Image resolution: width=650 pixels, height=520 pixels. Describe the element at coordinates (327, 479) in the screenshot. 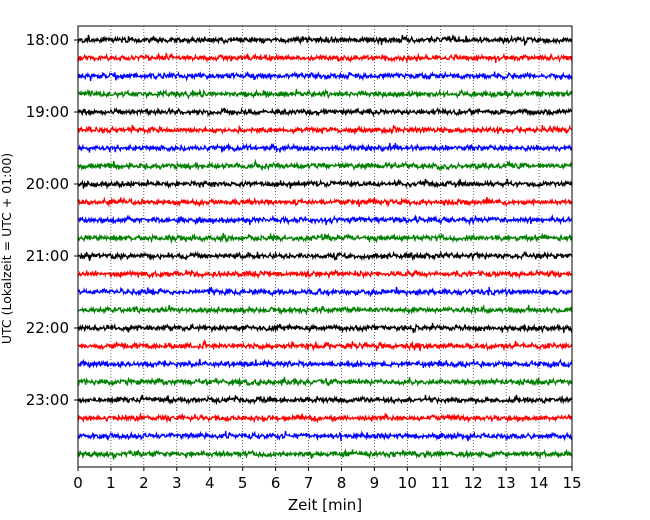

I see `x-axis-ticks: 0 1 2 3 4 5 6 7 8 9 10 11 12 13 14 15` at that location.